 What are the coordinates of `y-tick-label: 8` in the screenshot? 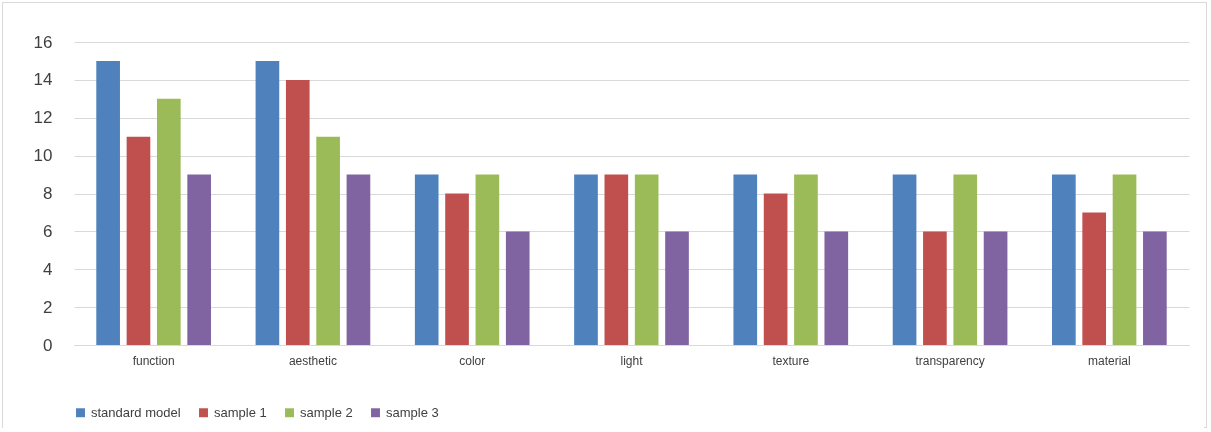 It's located at (48, 193).